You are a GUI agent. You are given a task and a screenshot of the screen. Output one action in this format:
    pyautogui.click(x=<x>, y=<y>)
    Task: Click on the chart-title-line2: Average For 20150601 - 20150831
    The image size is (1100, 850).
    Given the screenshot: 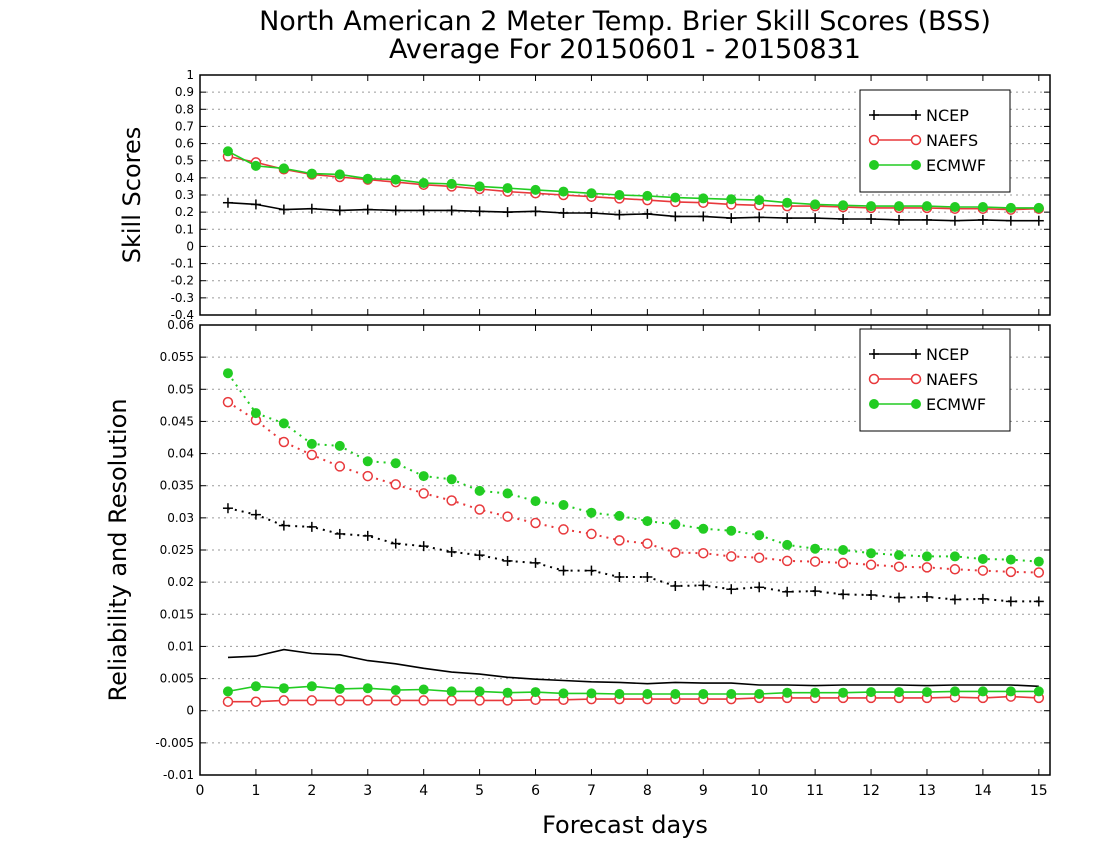 What is the action you would take?
    pyautogui.click(x=625, y=49)
    